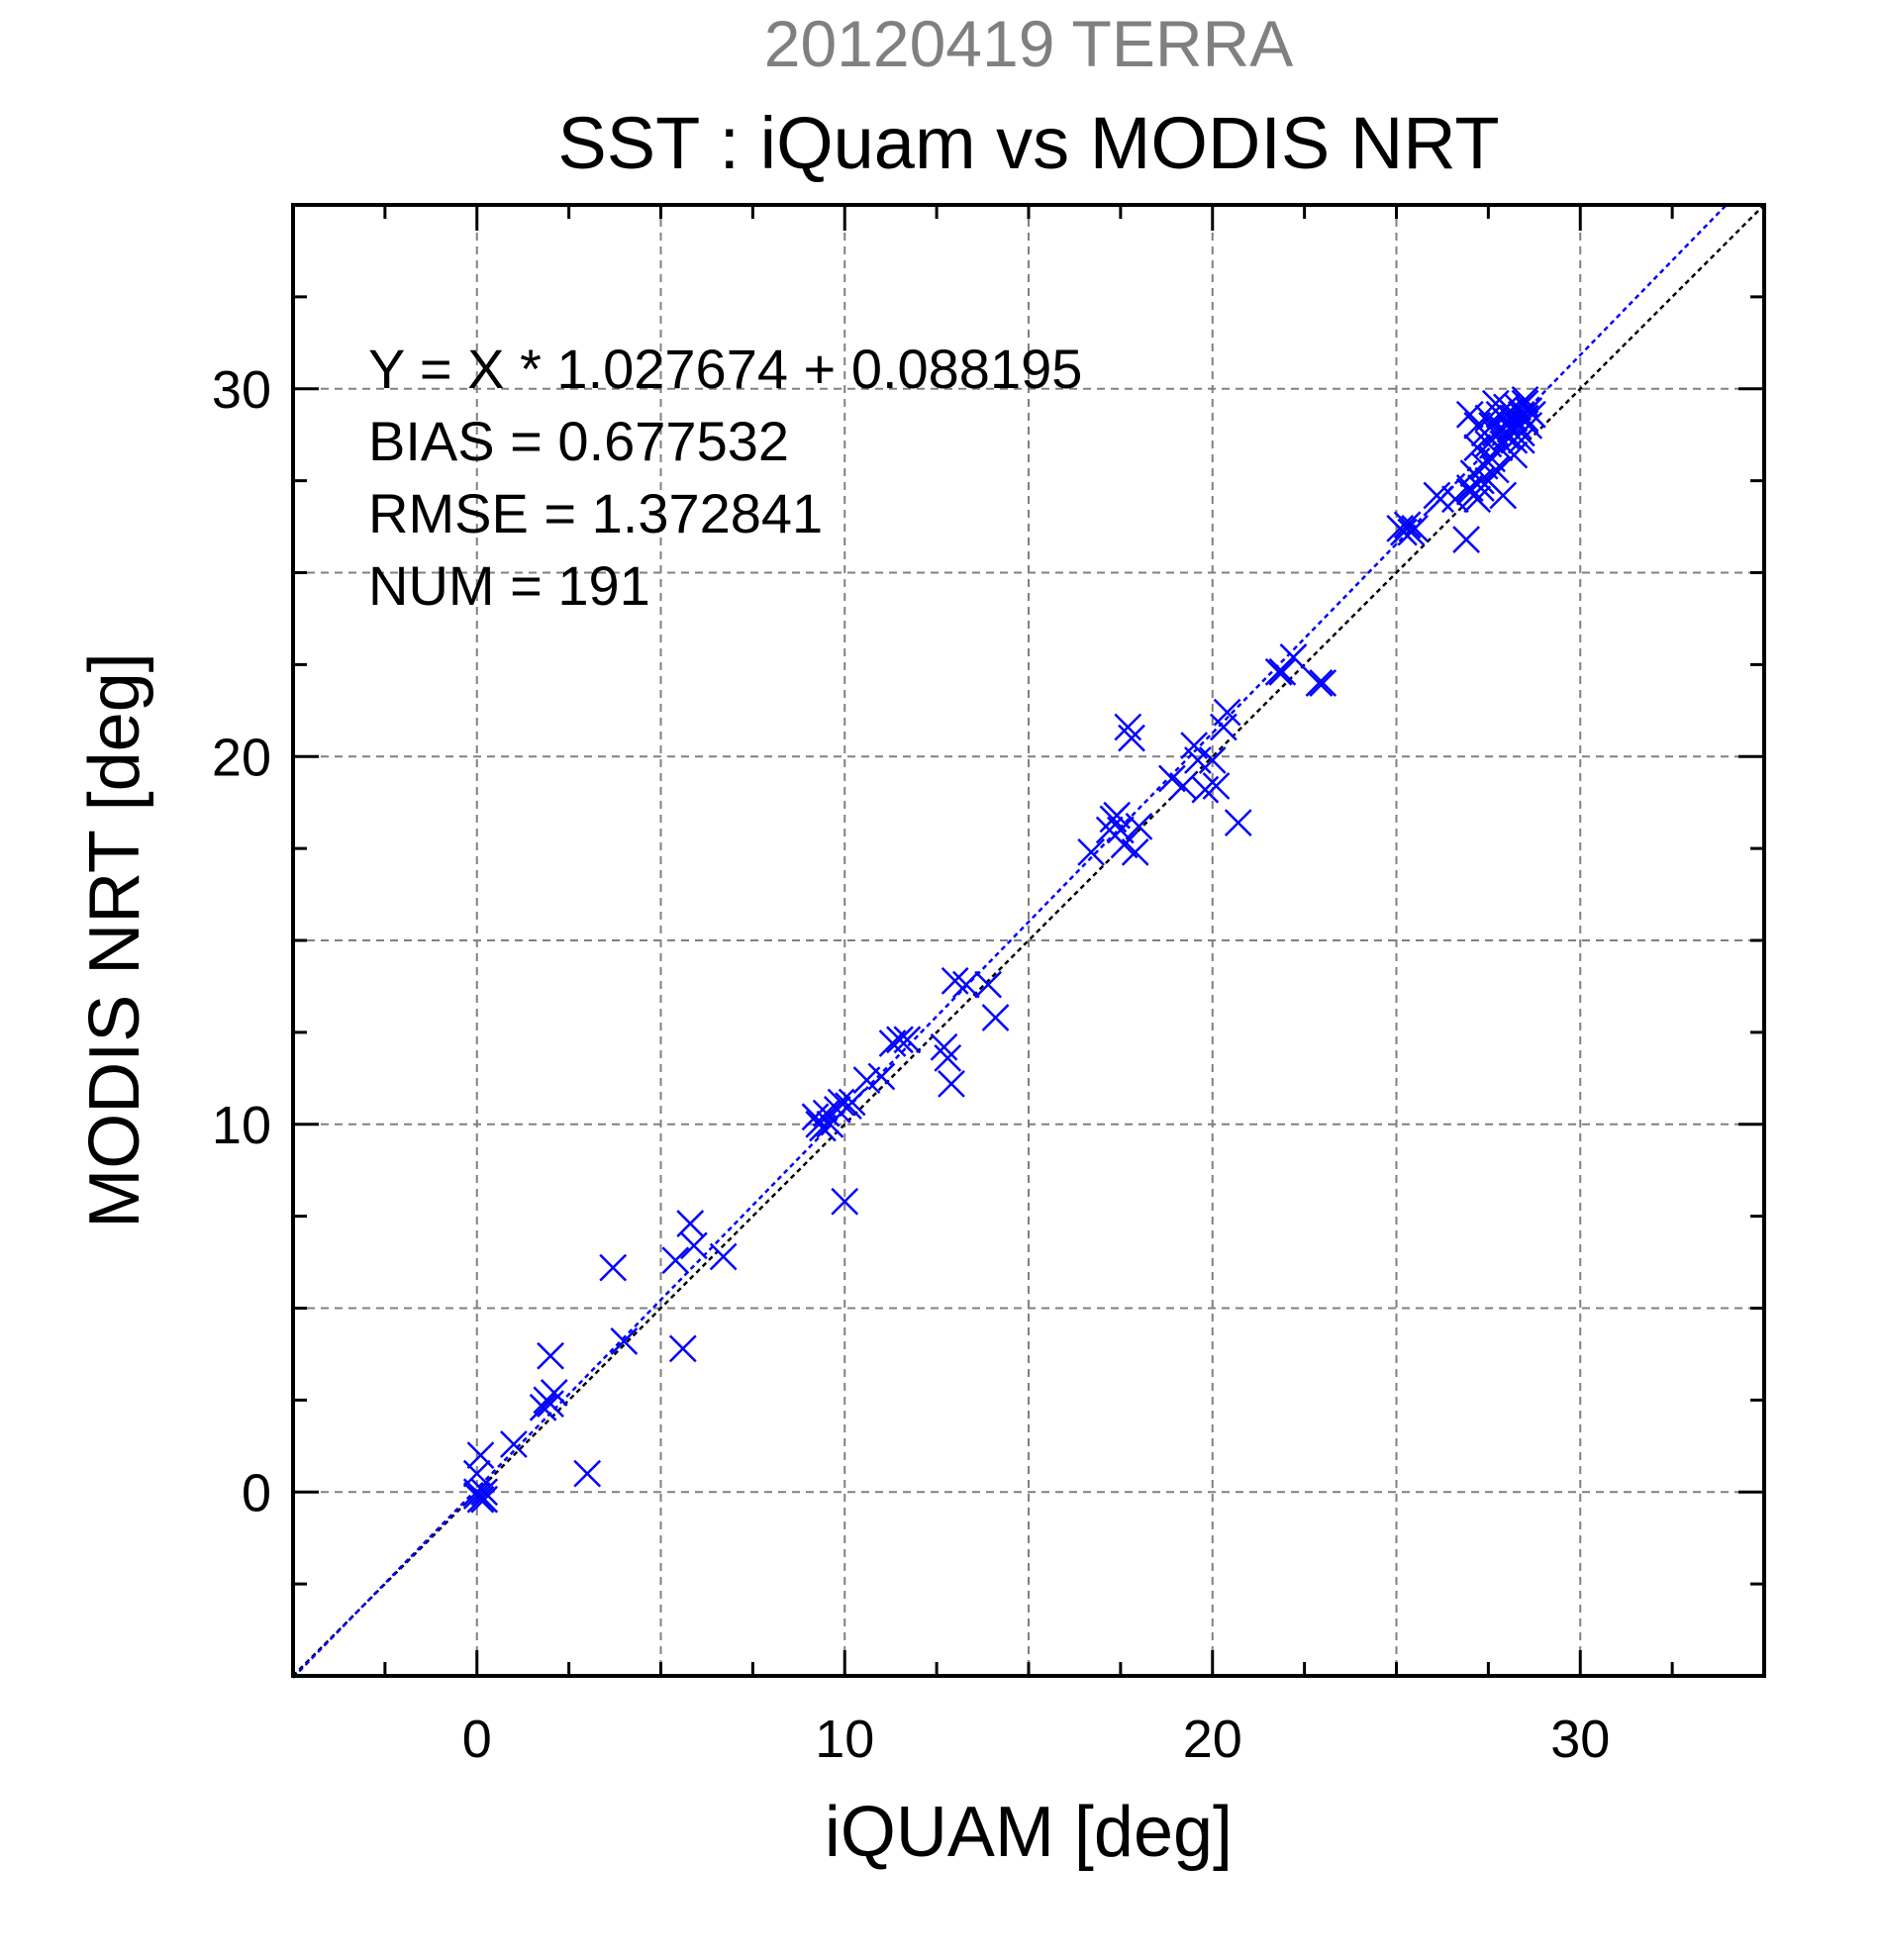 Image resolution: width=1881 pixels, height=1960 pixels. Describe the element at coordinates (1029, 1832) in the screenshot. I see `x-axis-label: iQUAM [deg]` at that location.